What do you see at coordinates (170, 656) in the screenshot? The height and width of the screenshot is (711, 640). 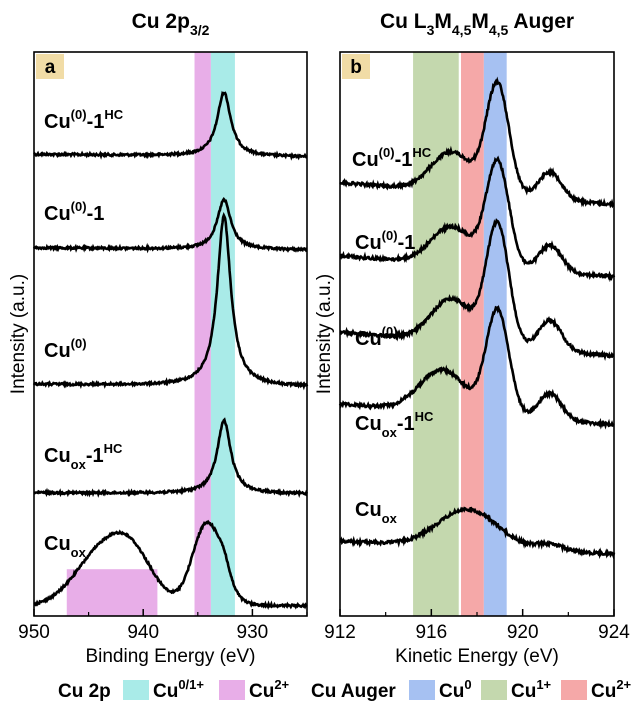 I see `x-axis-label-a: Binding Energy (eV)` at bounding box center [170, 656].